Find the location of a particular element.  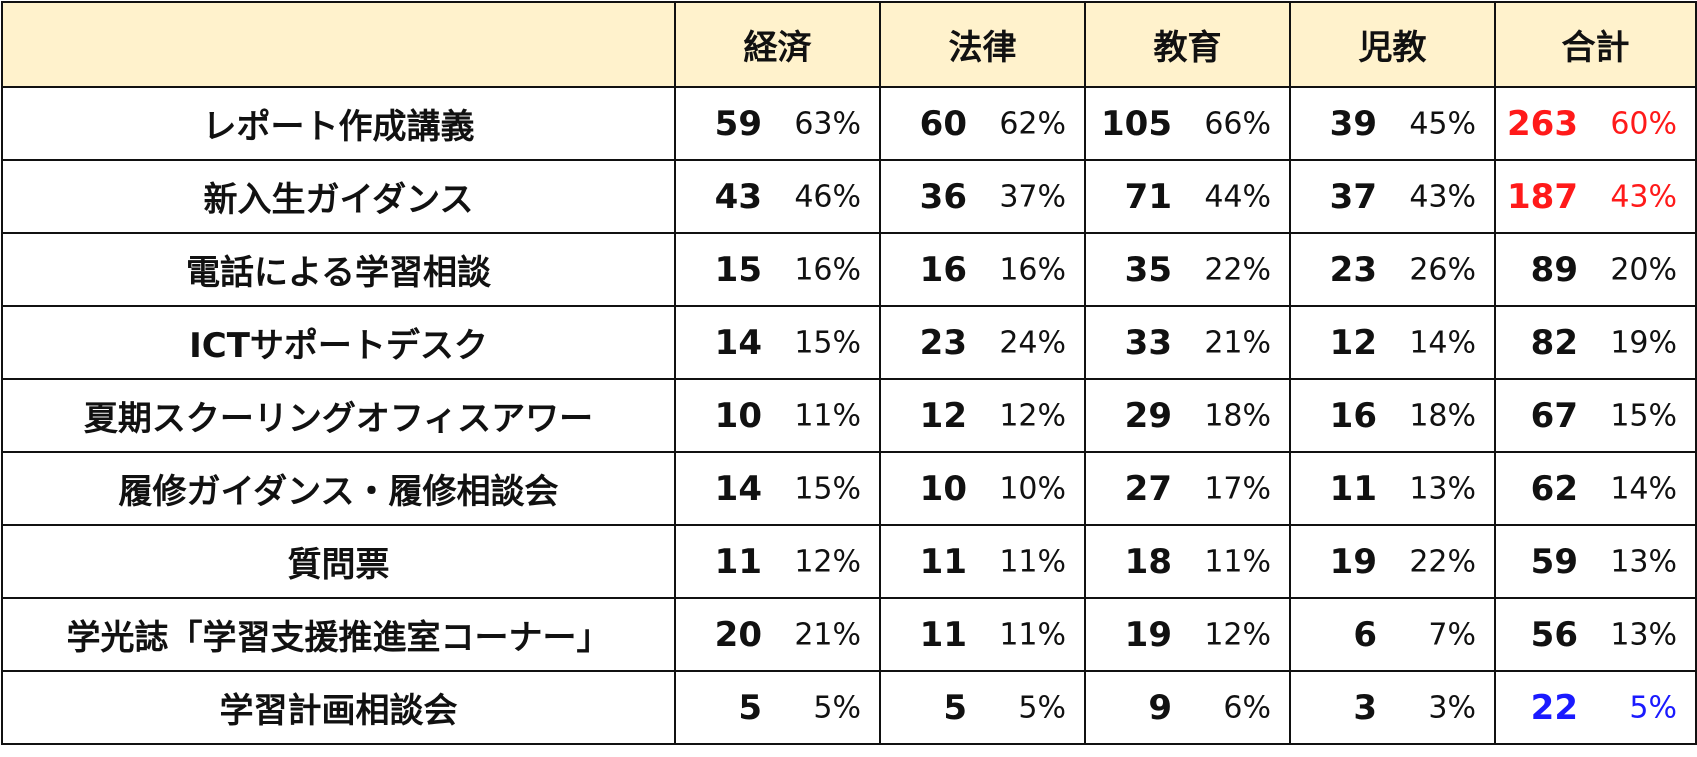

count-value: 18 is located at coordinates (1148, 561).